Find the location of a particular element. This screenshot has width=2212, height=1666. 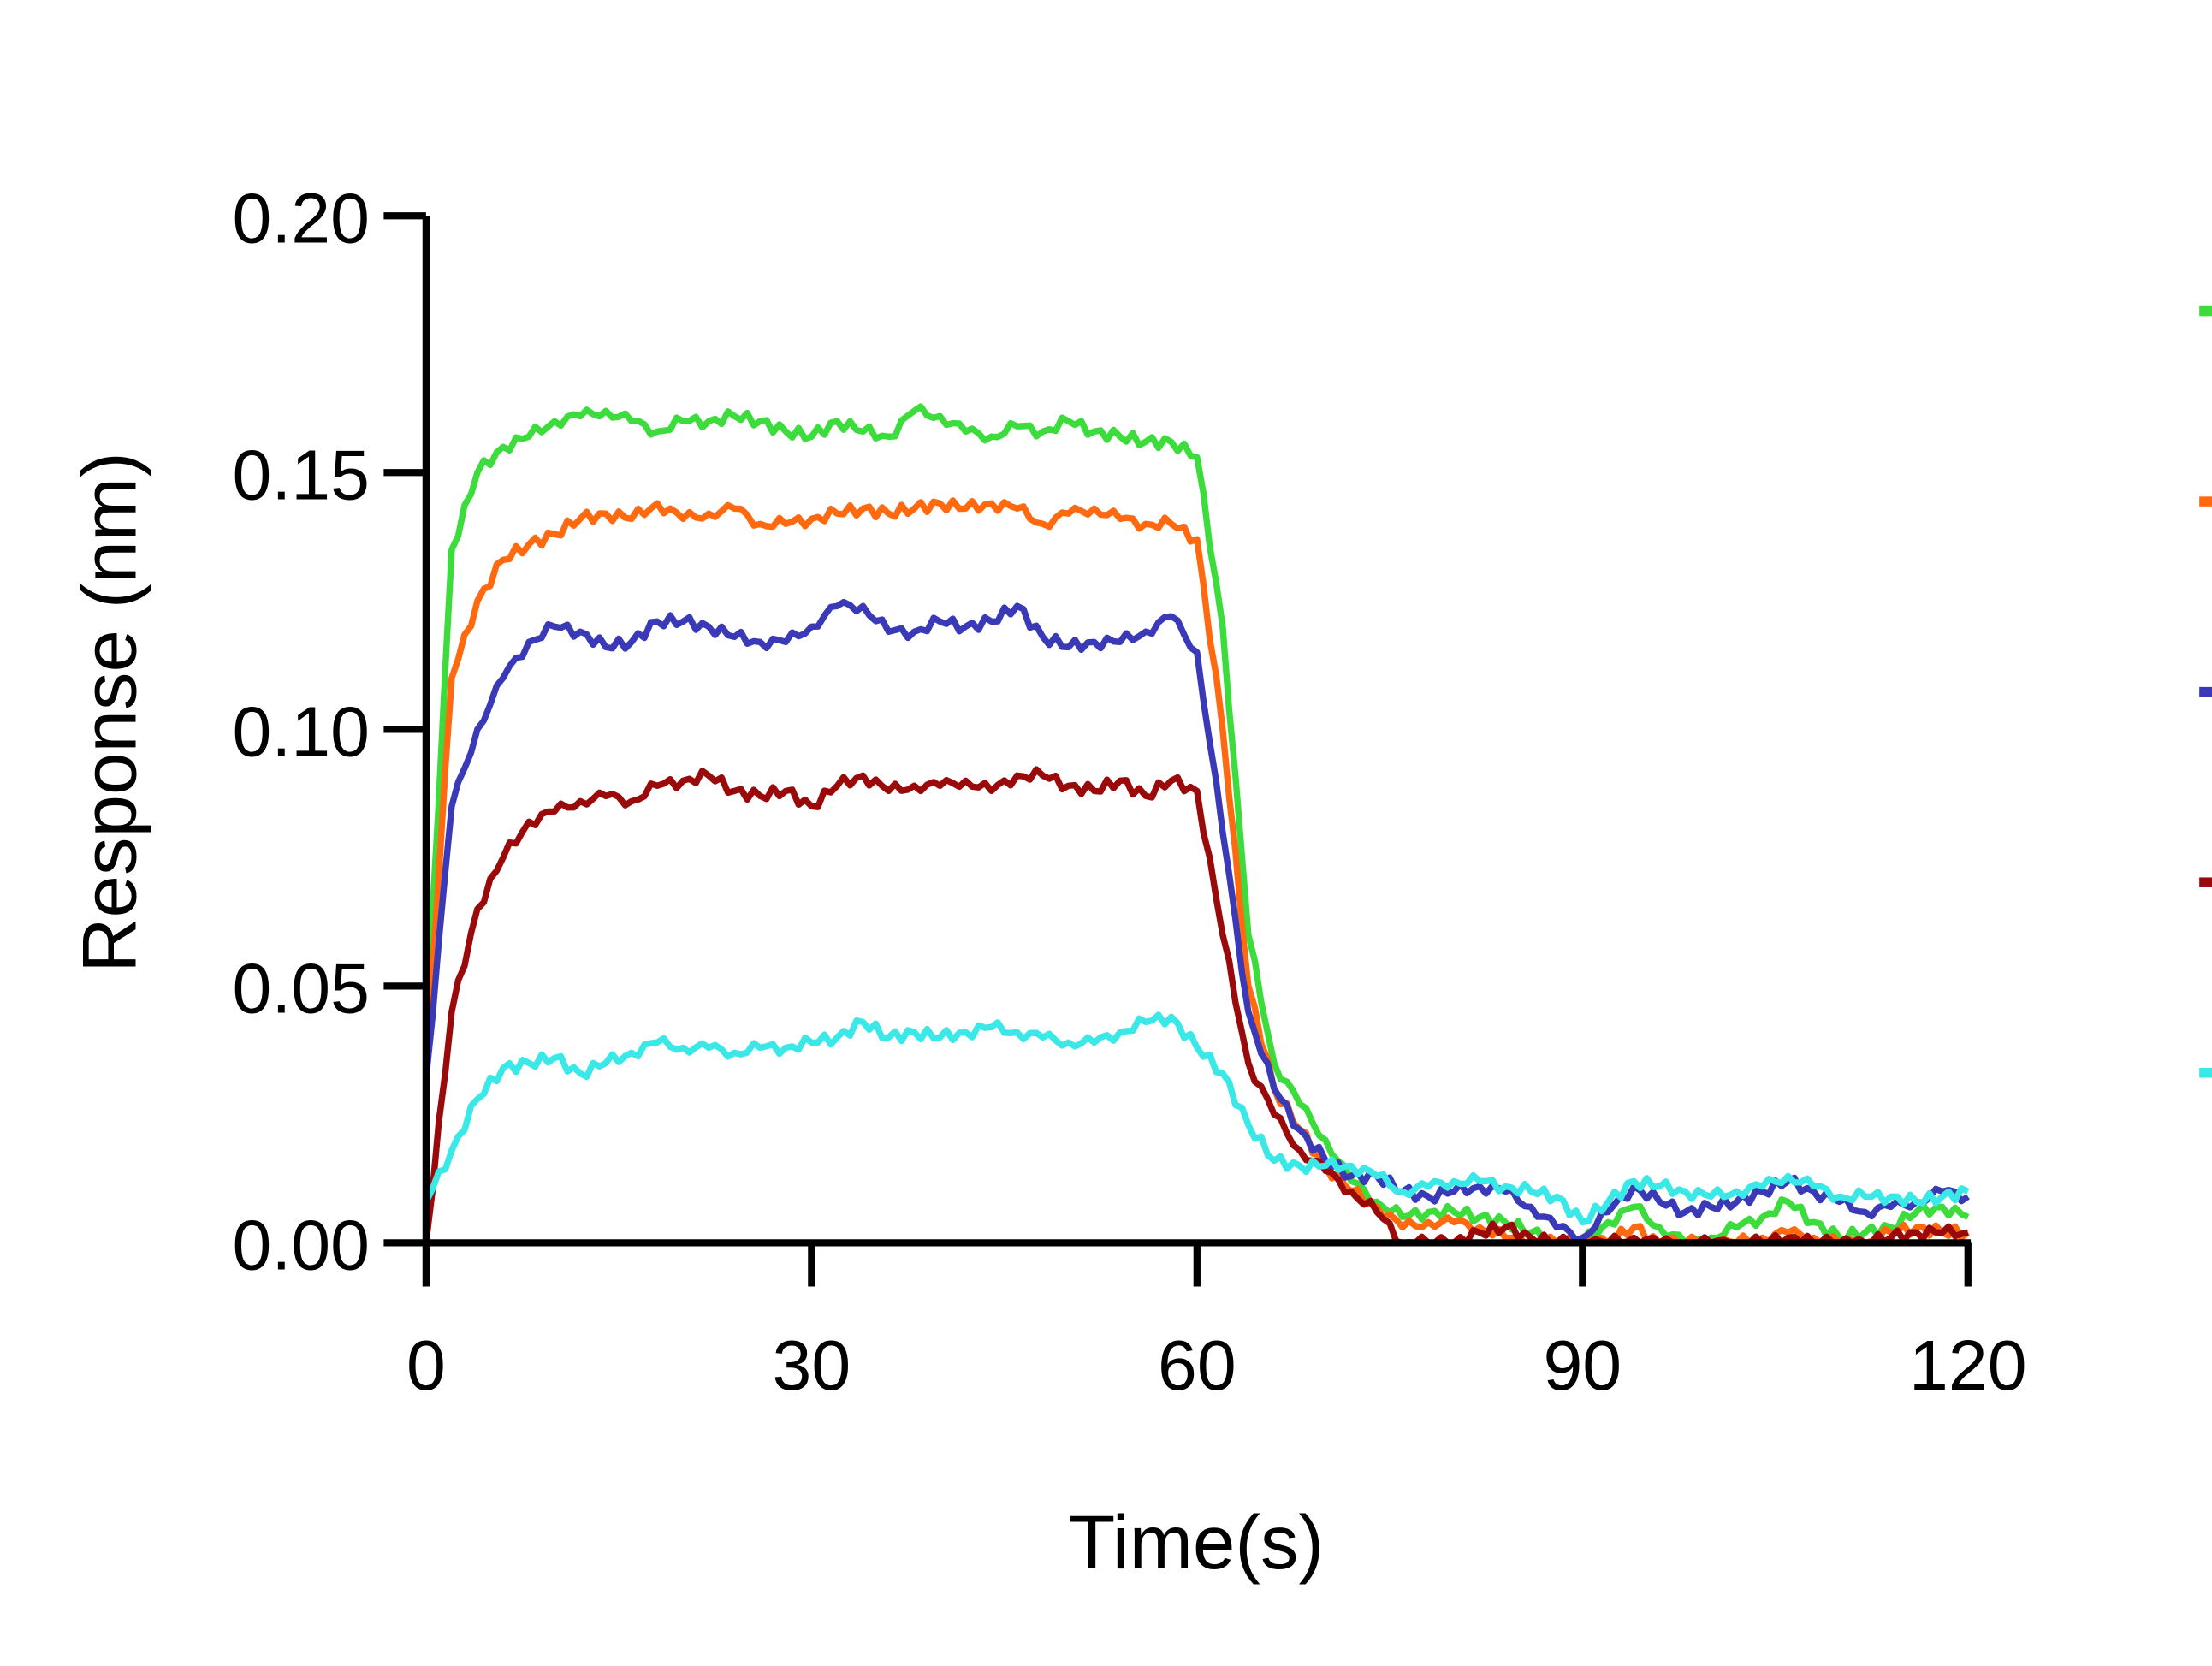

x-tick-label: 30 is located at coordinates (812, 1365).